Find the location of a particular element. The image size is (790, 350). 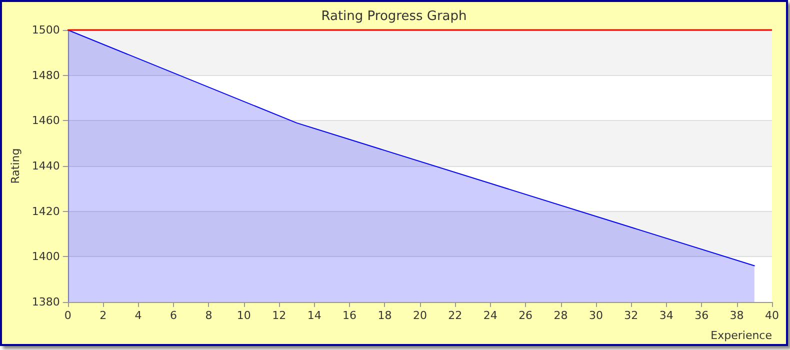

x-axis-title: Experience is located at coordinates (741, 335).